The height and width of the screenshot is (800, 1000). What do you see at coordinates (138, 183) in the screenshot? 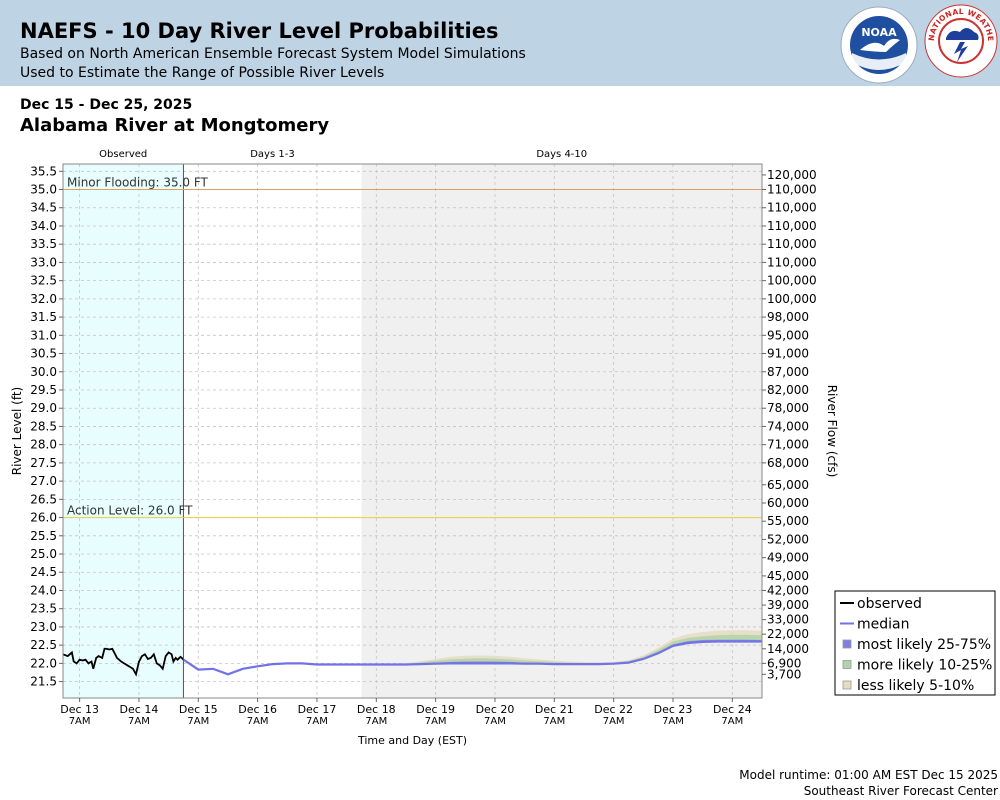
I see `flood-threshold-label: Minor Flooding: 35.0 FT` at bounding box center [138, 183].